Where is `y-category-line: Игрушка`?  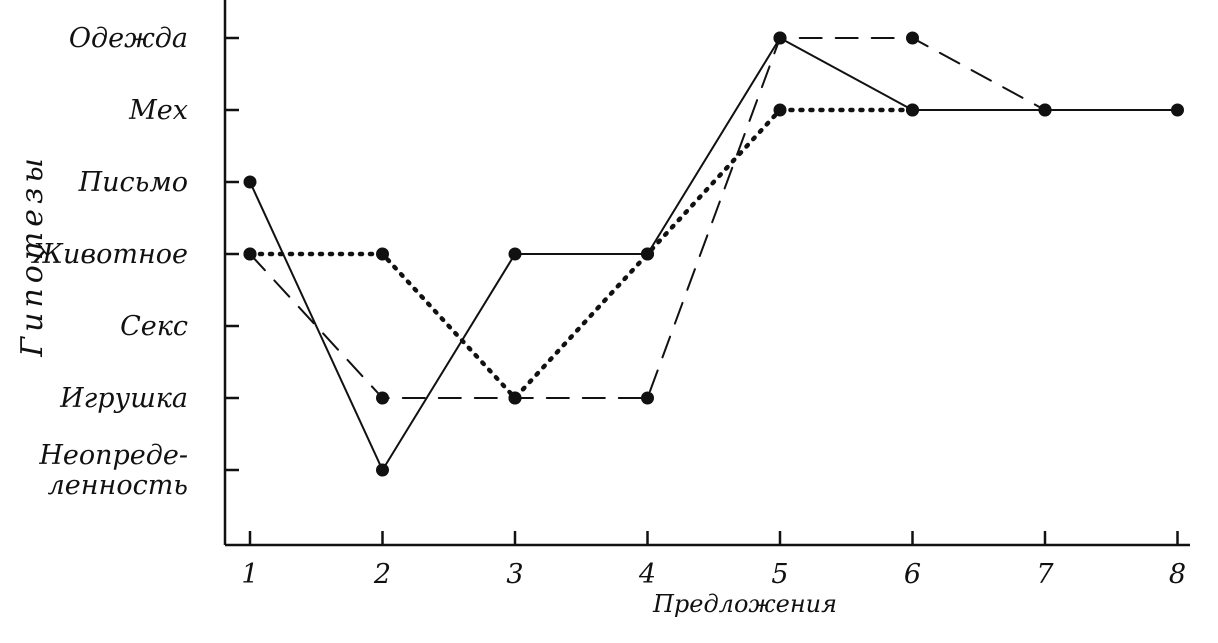 y-category-line: Игрушка is located at coordinates (123, 398).